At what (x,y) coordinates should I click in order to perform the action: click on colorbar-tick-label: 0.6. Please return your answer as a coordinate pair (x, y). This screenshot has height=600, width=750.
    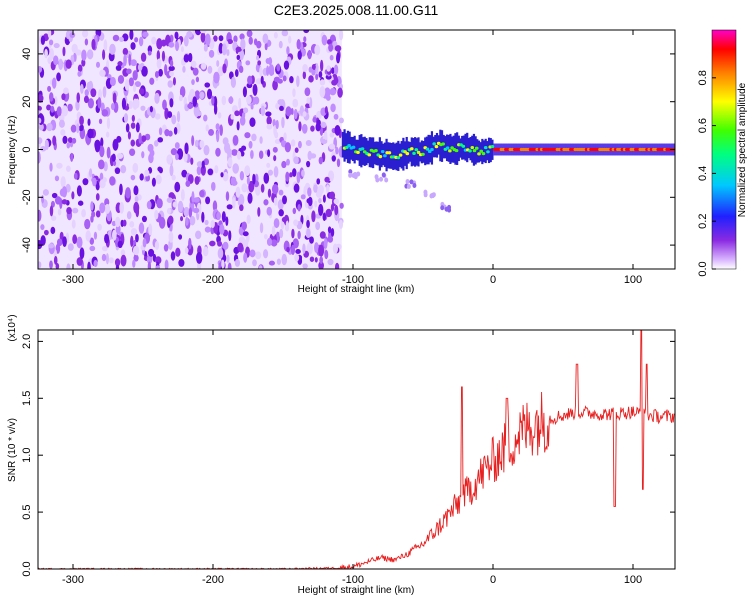
    Looking at the image, I should click on (703, 125).